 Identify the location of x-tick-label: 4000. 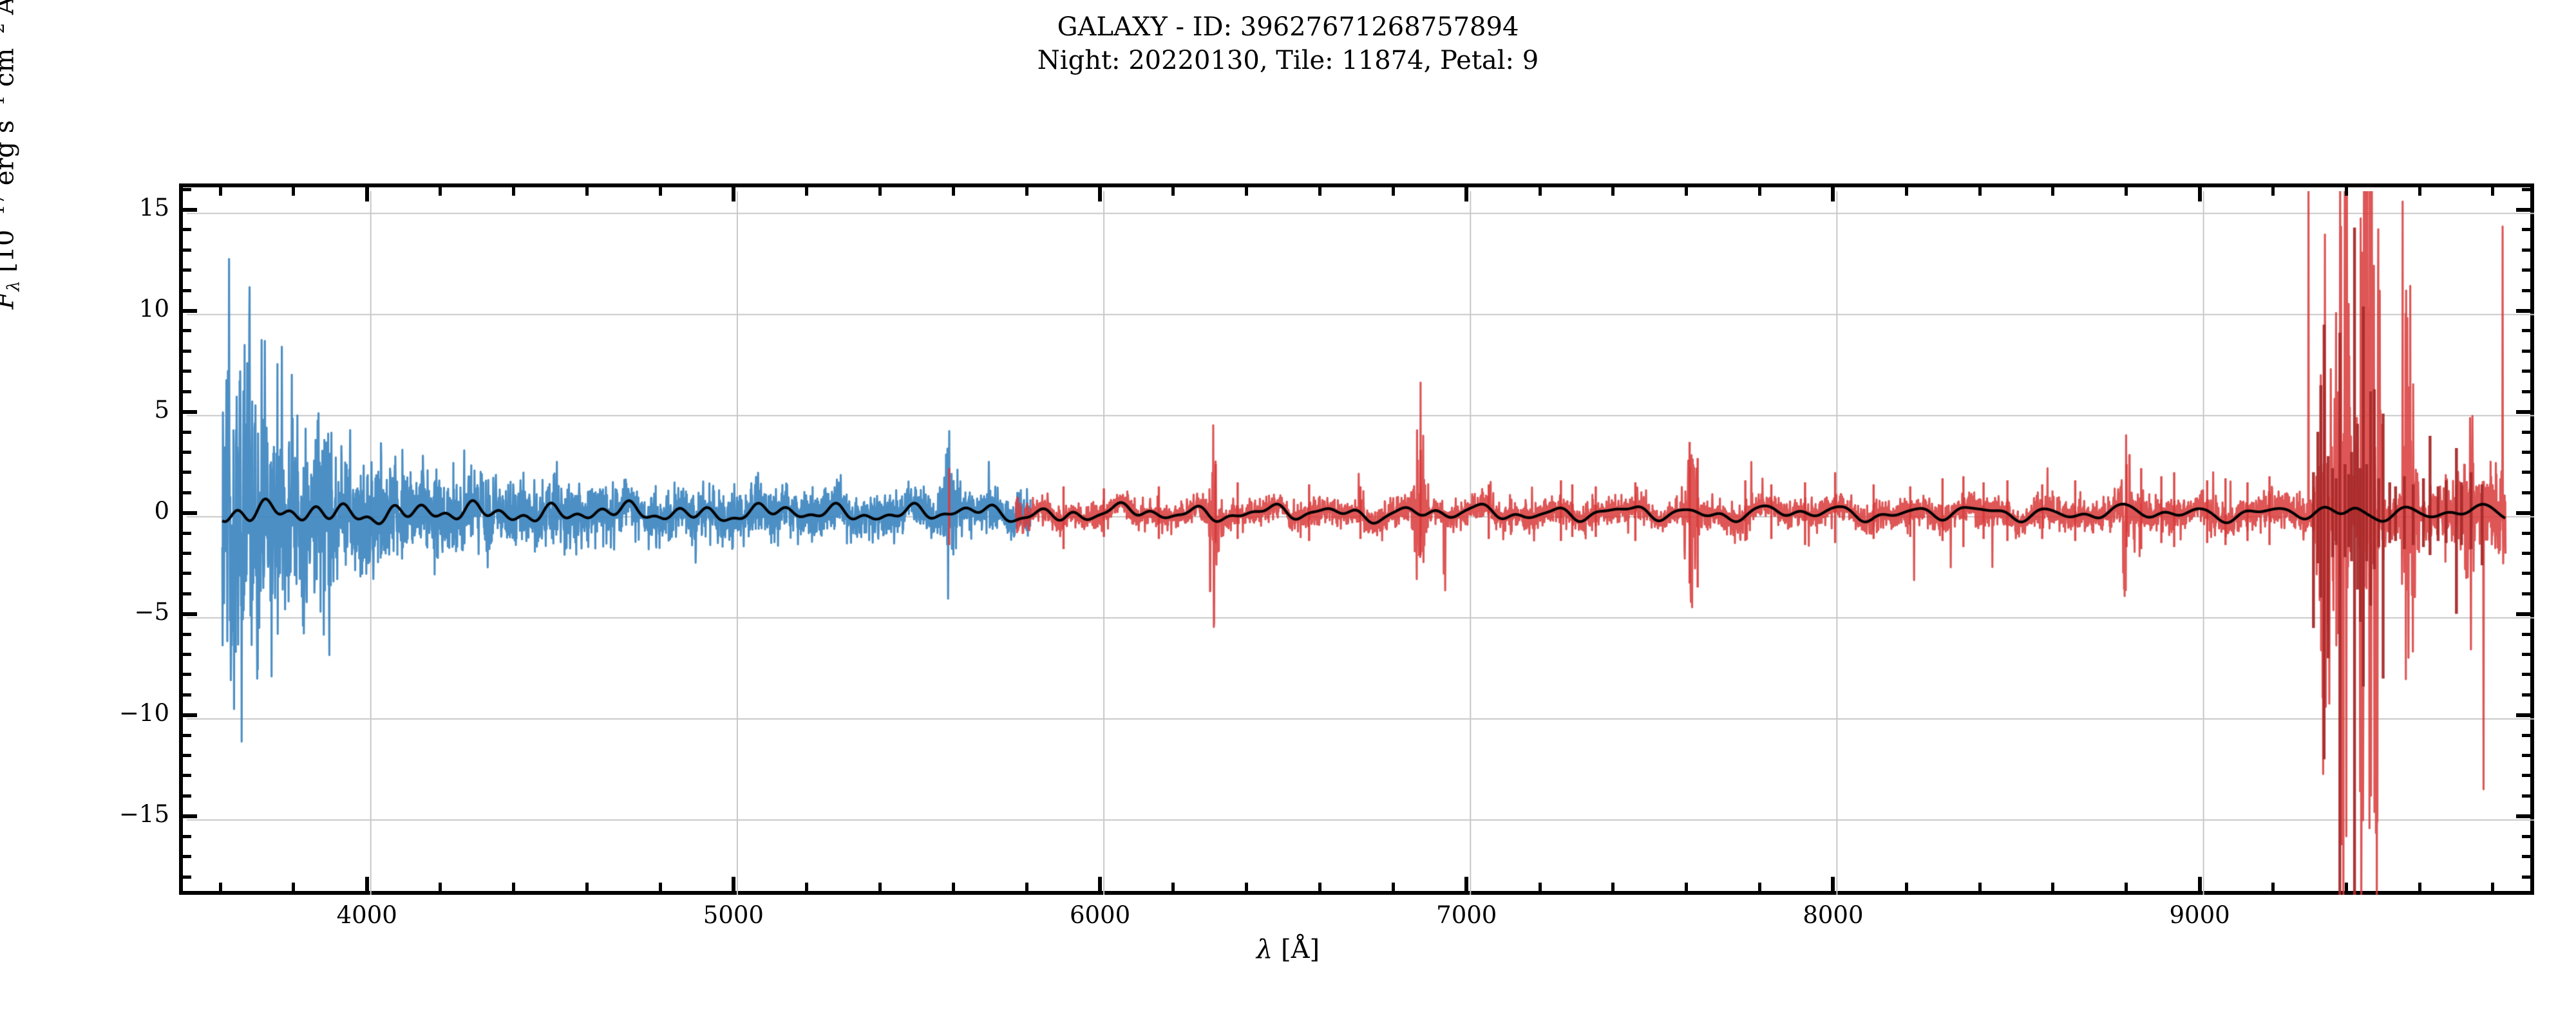
(366, 915).